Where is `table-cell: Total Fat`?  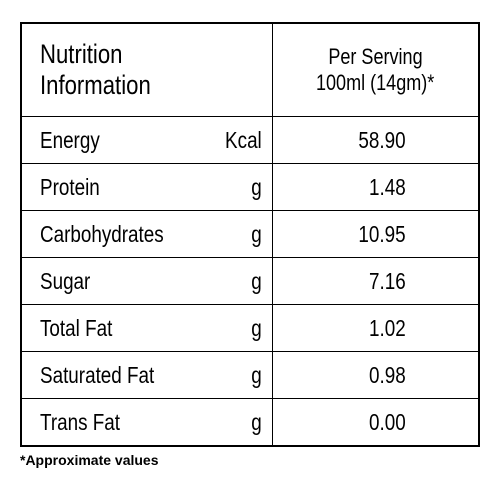
table-cell: Total Fat is located at coordinates (105, 328).